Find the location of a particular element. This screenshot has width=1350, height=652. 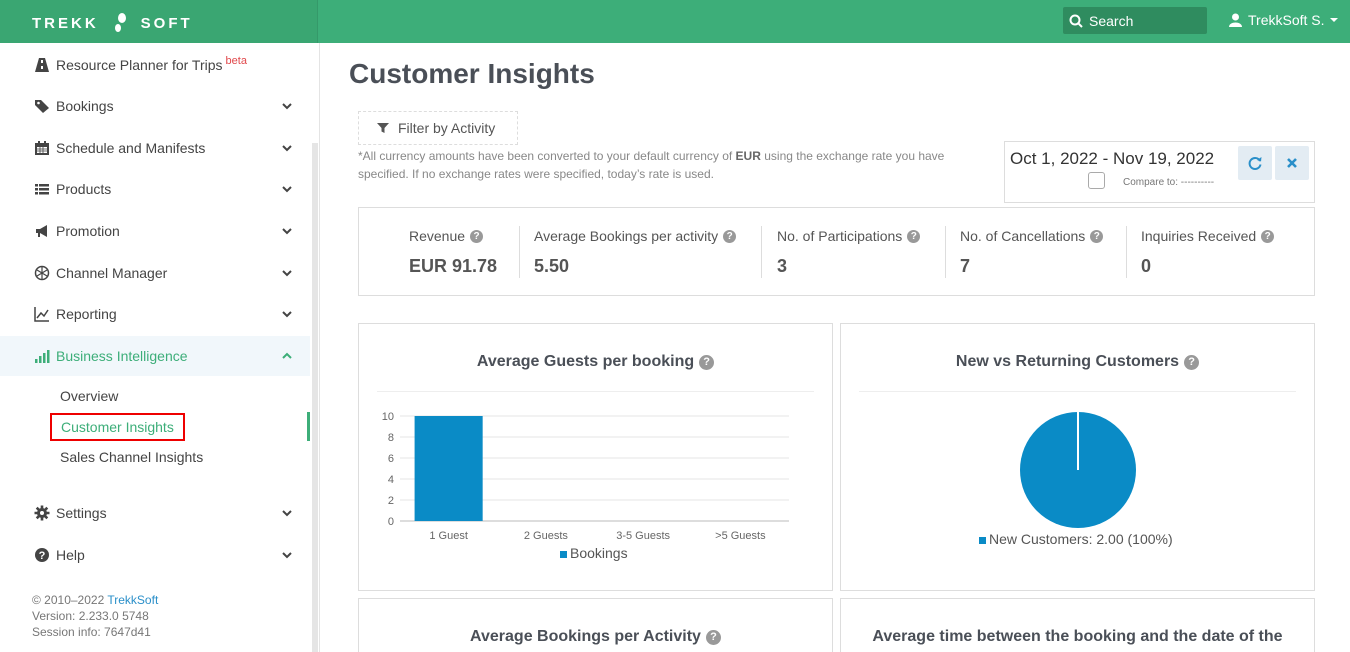

sidebar-item-label: Bookings is located at coordinates (85, 106).